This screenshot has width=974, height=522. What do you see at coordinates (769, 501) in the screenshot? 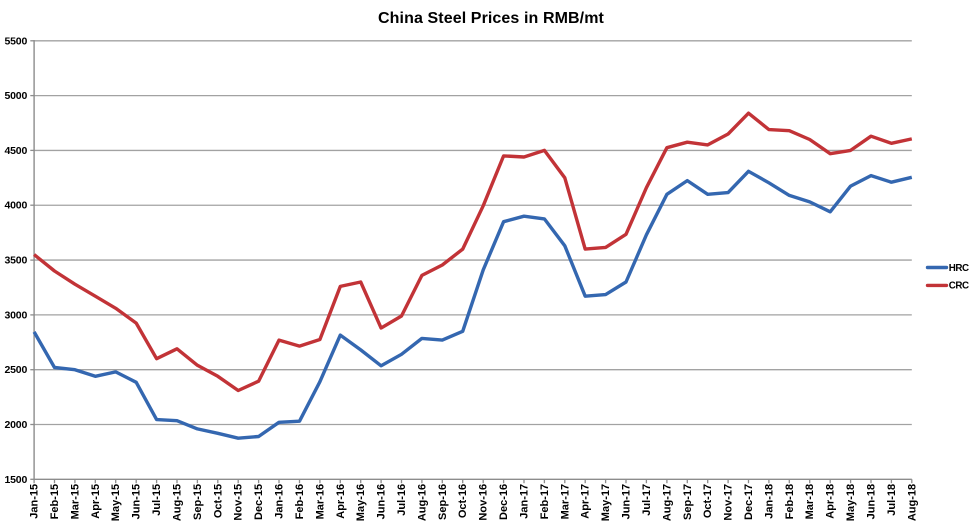
I see `svg-text: Jan-18` at bounding box center [769, 501].